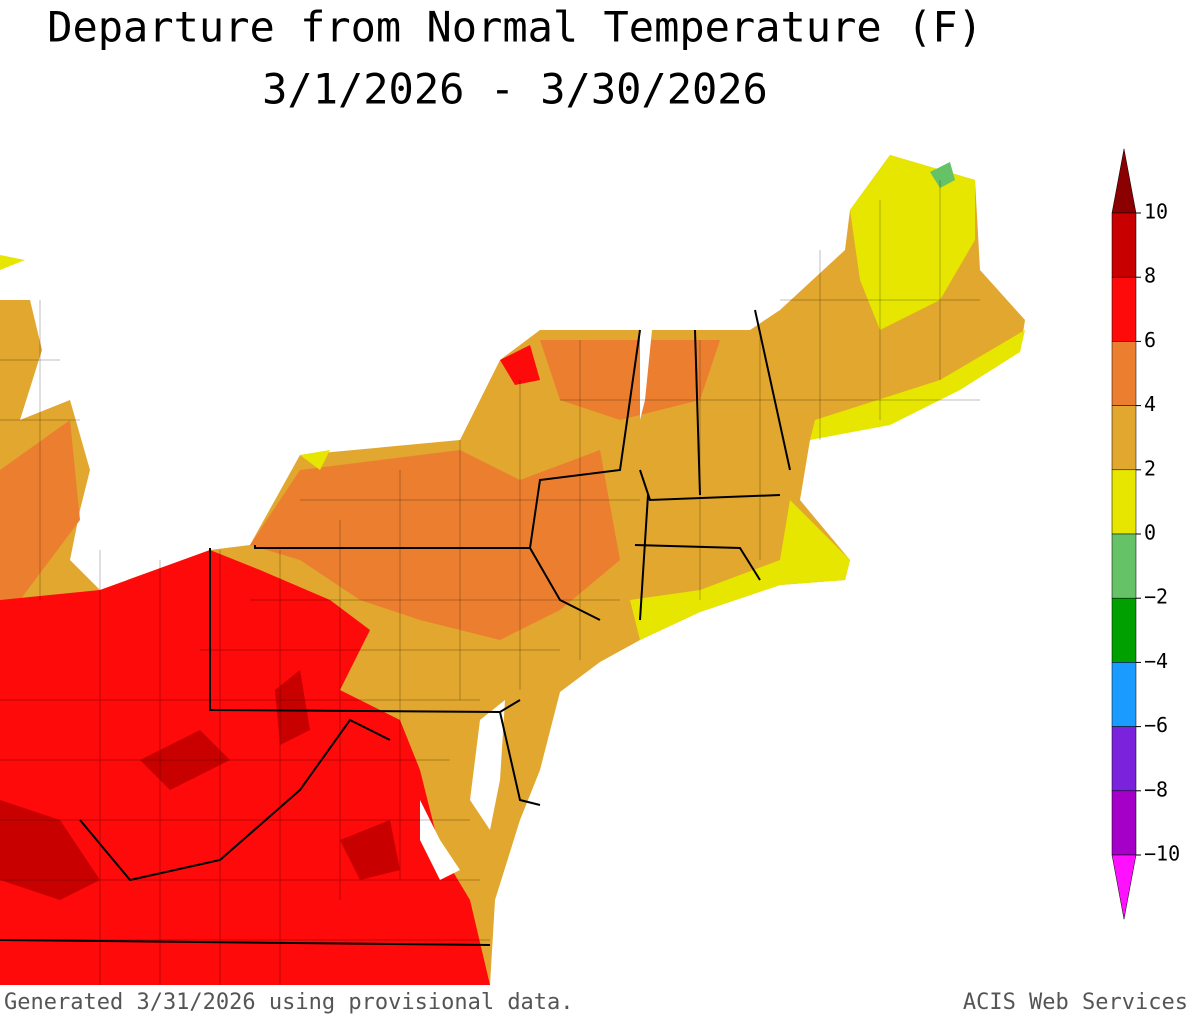  I want to click on legend-tick-label: 8, so click(1150, 276).